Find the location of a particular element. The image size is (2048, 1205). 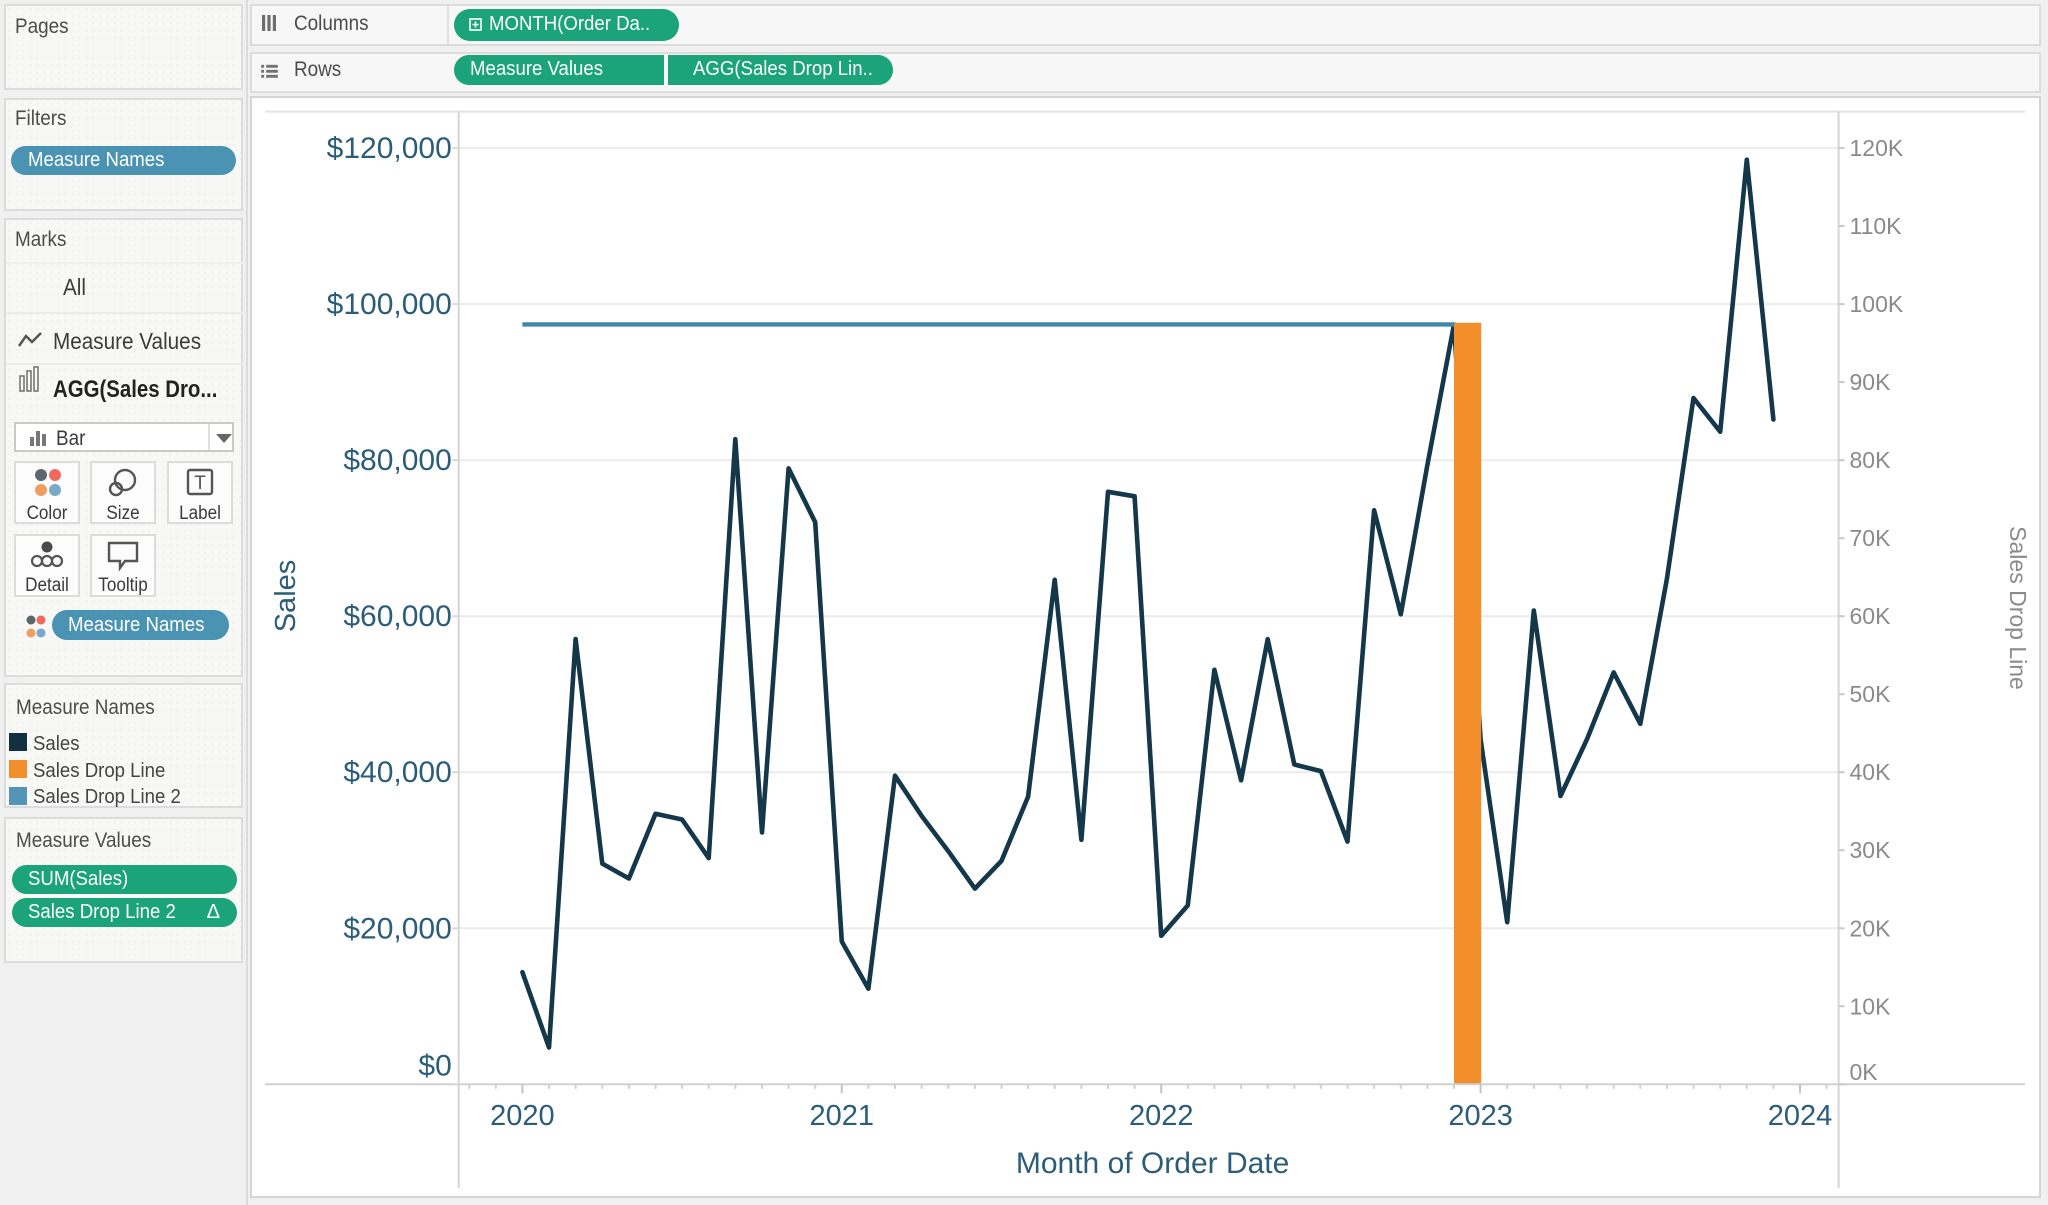

svg-text: 0K is located at coordinates (1864, 1072).